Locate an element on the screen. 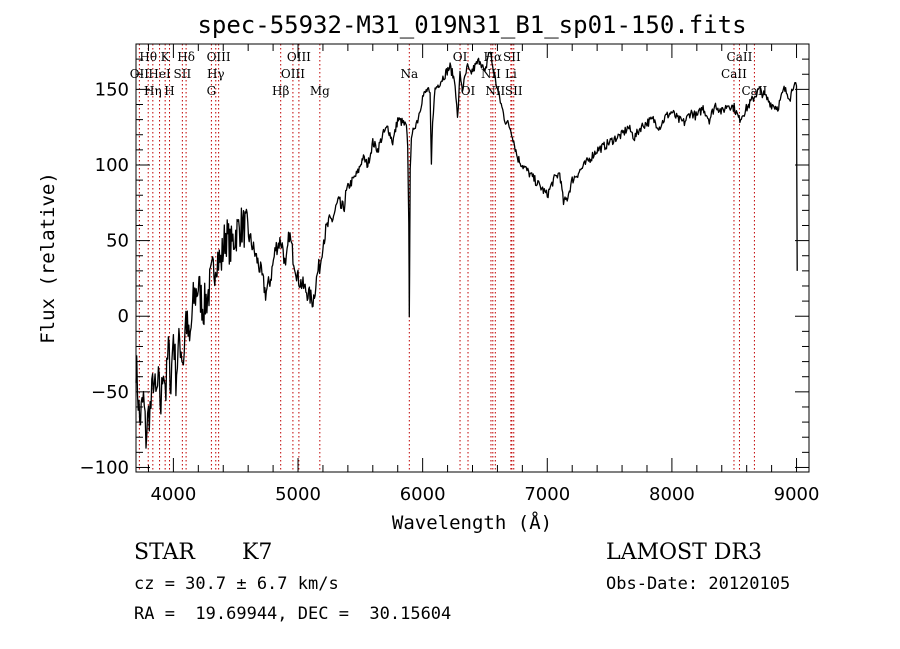 This screenshot has width=900, height=649. subclass: K7 is located at coordinates (257, 552).